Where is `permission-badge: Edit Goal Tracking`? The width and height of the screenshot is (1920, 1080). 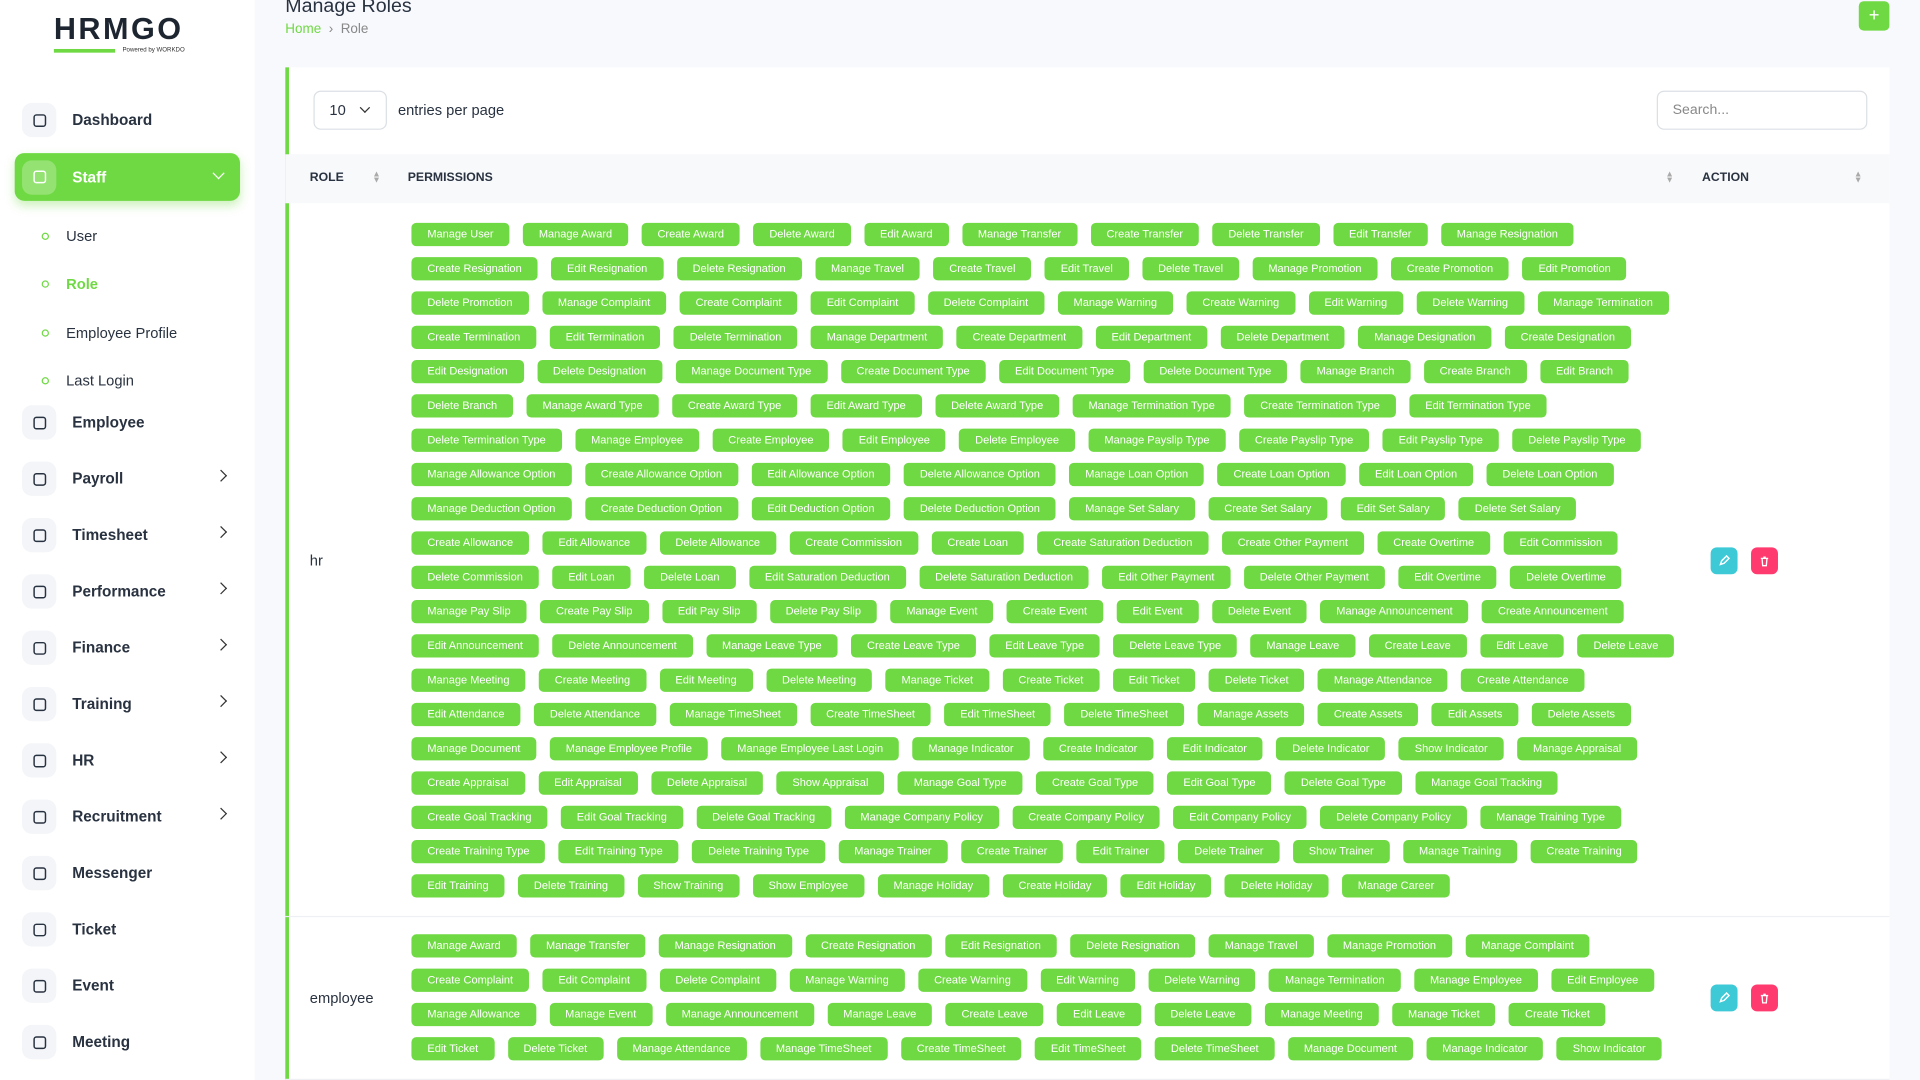 permission-badge: Edit Goal Tracking is located at coordinates (621, 817).